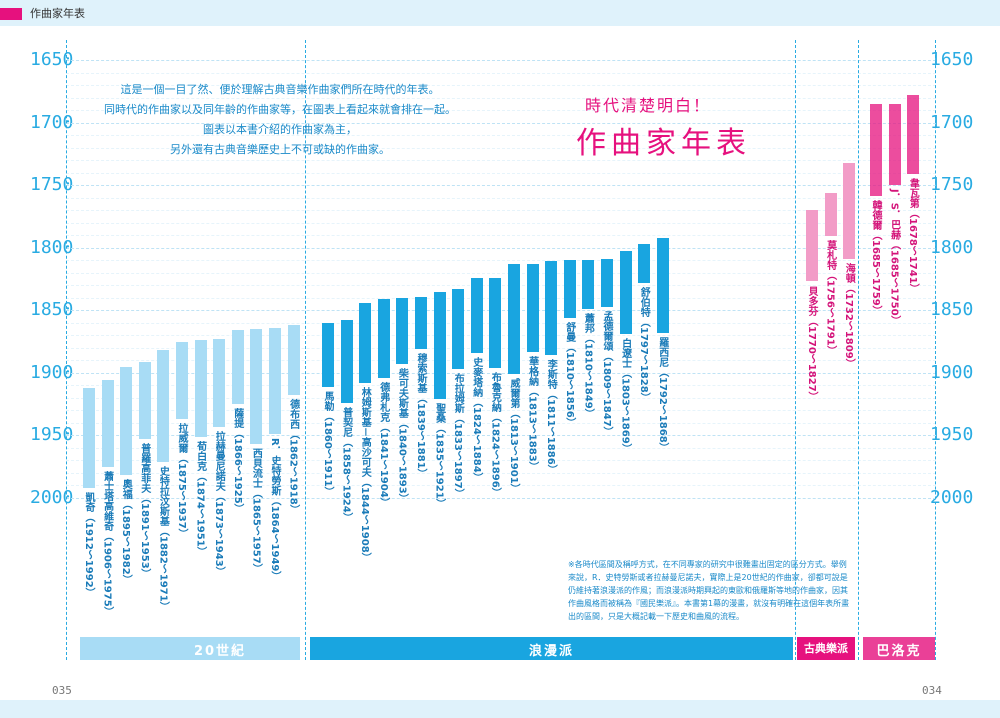 This screenshot has height=718, width=1000. What do you see at coordinates (532, 413) in the screenshot?
I see `composer-label: 華格納（1813～1883）` at bounding box center [532, 413].